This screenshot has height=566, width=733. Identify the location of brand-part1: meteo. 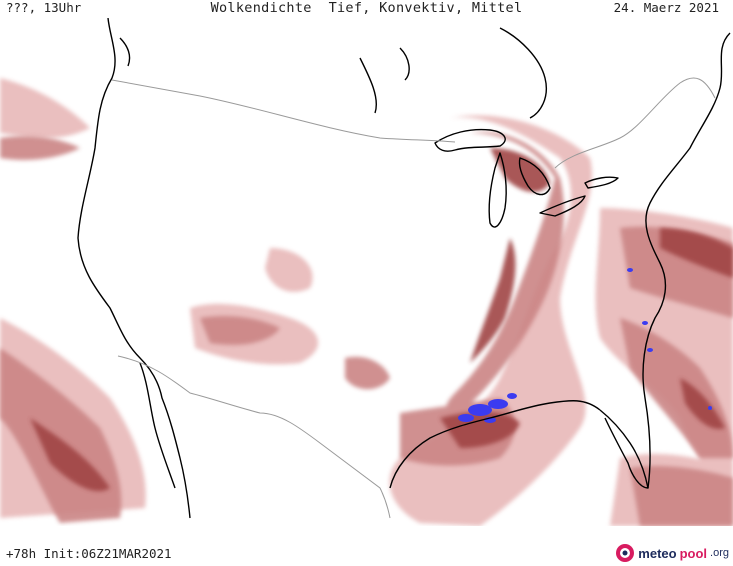
(657, 553).